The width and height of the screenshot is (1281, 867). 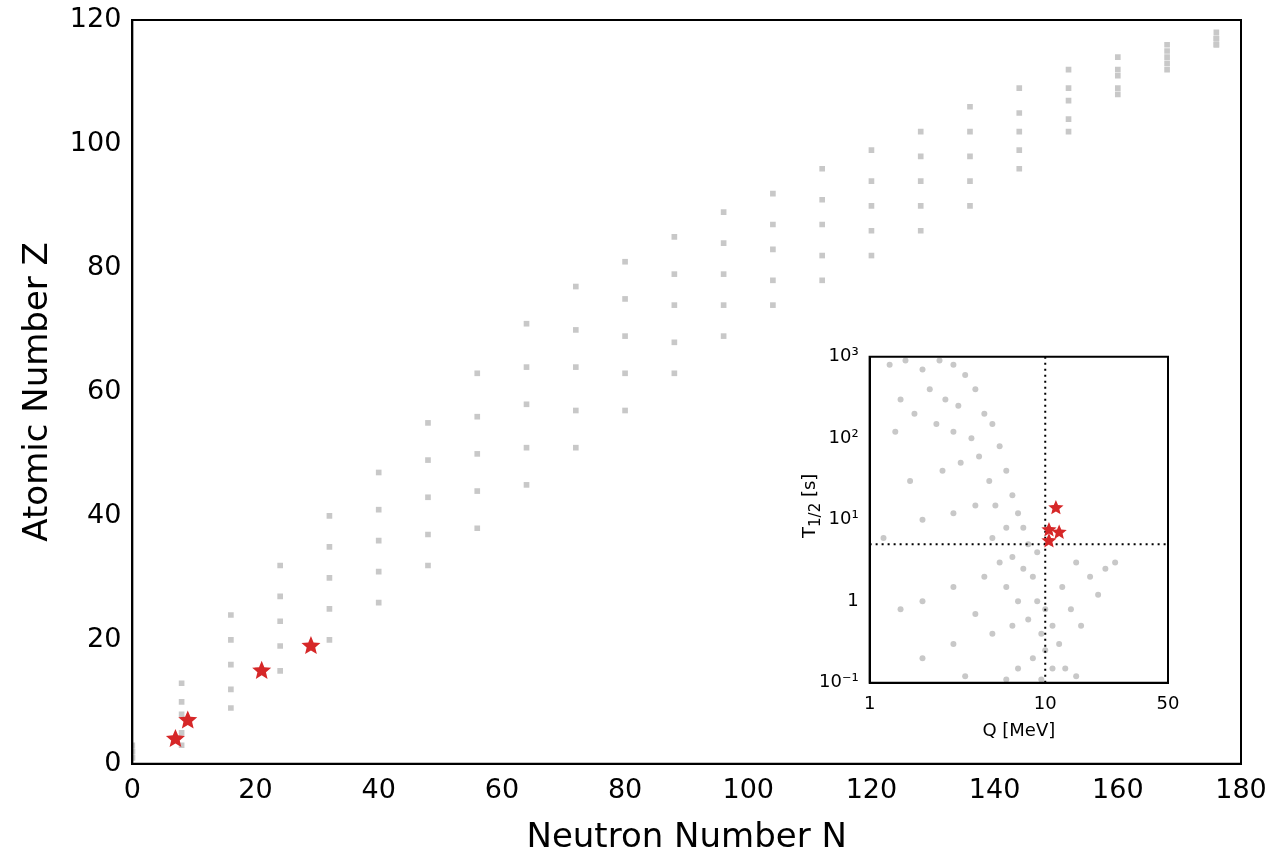 I want to click on y-tick-label: 120, so click(x=95, y=18).